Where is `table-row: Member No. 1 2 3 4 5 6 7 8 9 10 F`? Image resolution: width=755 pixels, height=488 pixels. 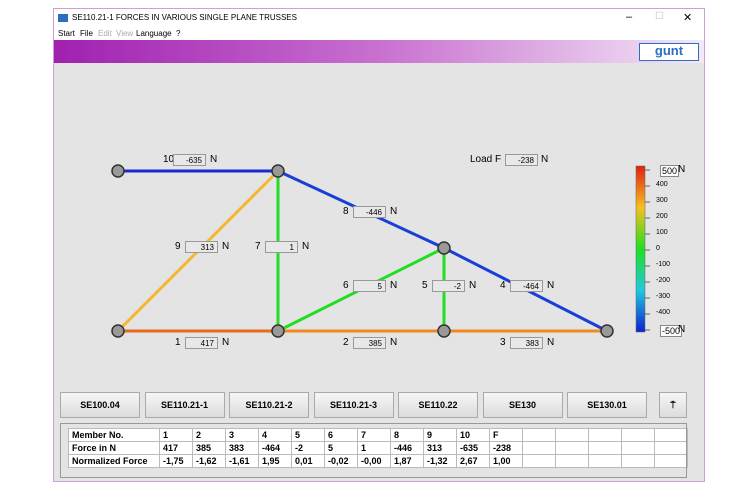 table-row: Member No. 1 2 3 4 5 6 7 8 9 10 F is located at coordinates (378, 435).